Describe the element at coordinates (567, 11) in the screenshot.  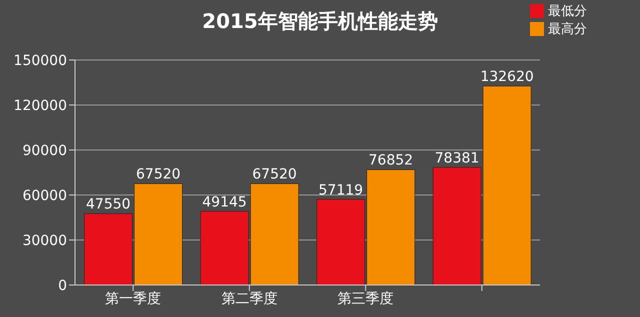
I see `legend-label: 最低分` at that location.